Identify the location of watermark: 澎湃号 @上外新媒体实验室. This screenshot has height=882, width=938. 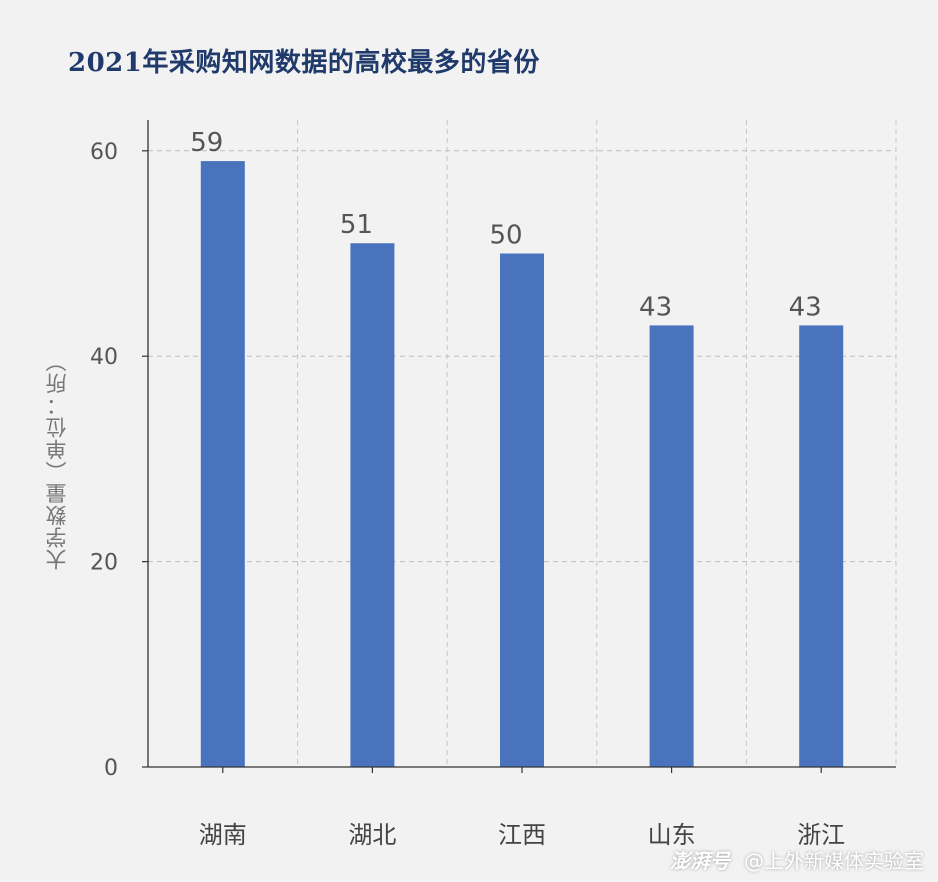
(797, 859).